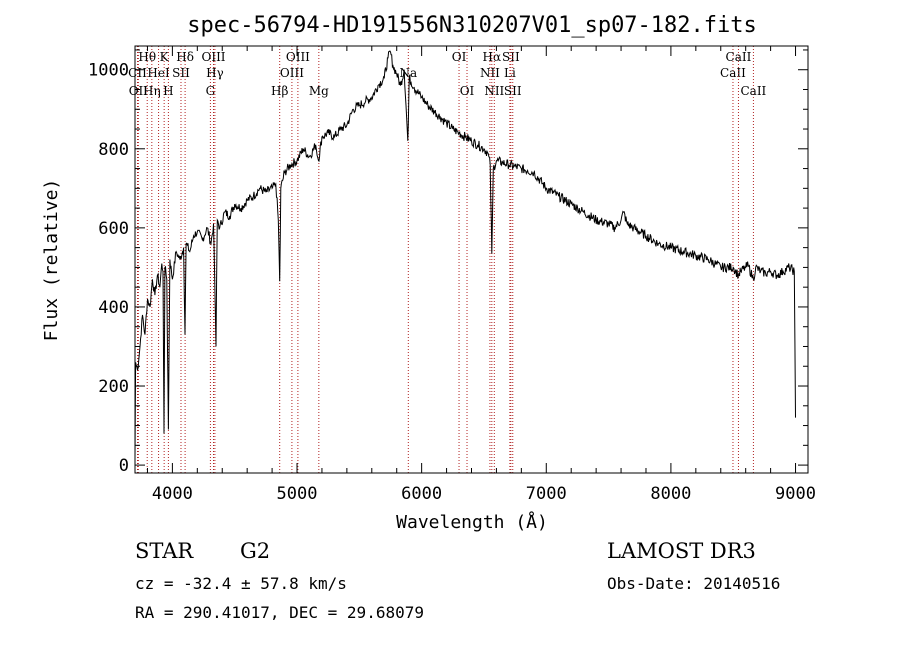 The width and height of the screenshot is (900, 649). What do you see at coordinates (165, 57) in the screenshot?
I see `marker-label: K` at bounding box center [165, 57].